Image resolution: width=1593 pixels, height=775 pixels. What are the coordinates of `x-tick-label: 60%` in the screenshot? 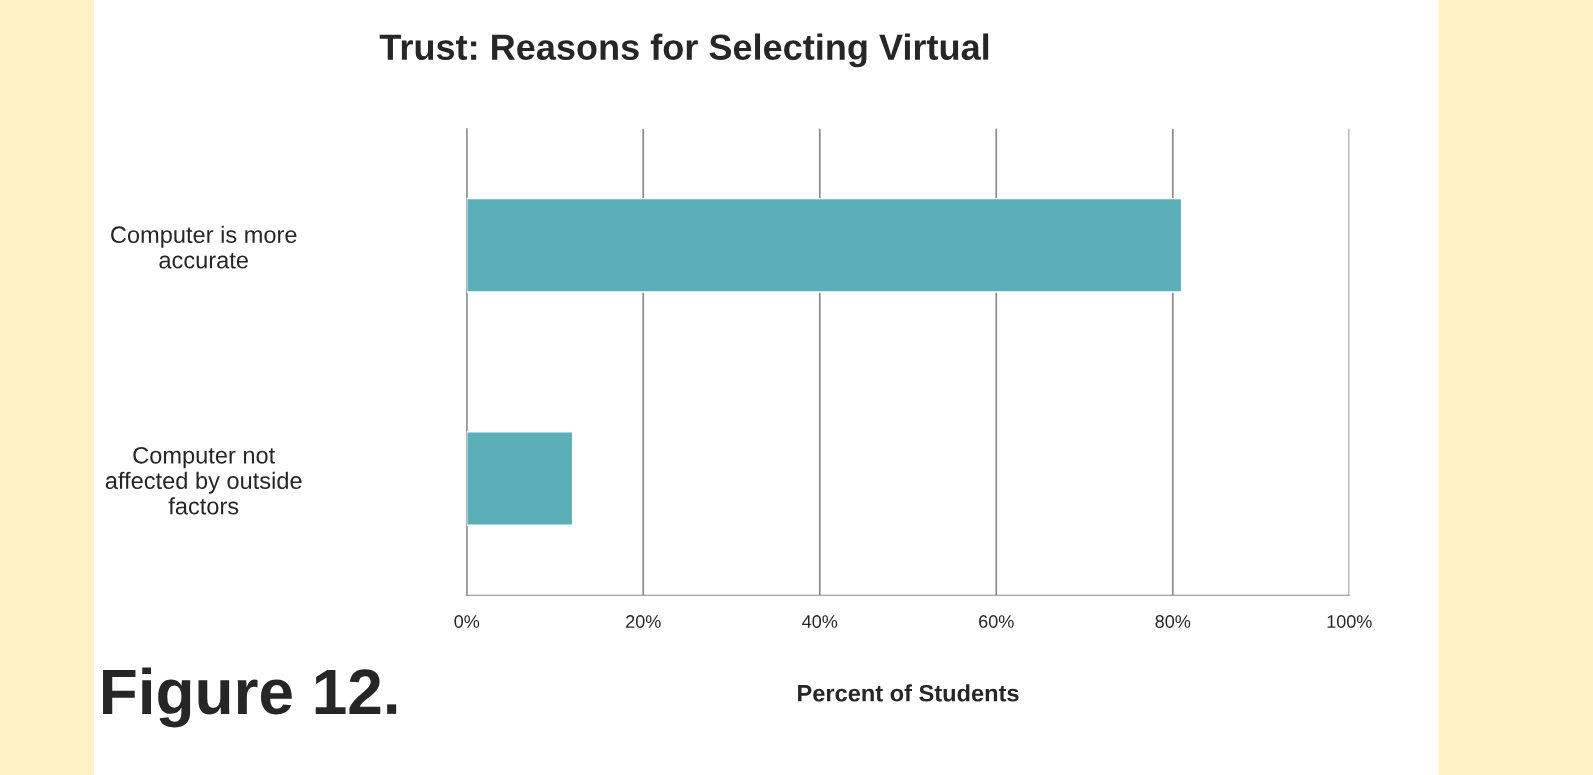 It's located at (996, 621).